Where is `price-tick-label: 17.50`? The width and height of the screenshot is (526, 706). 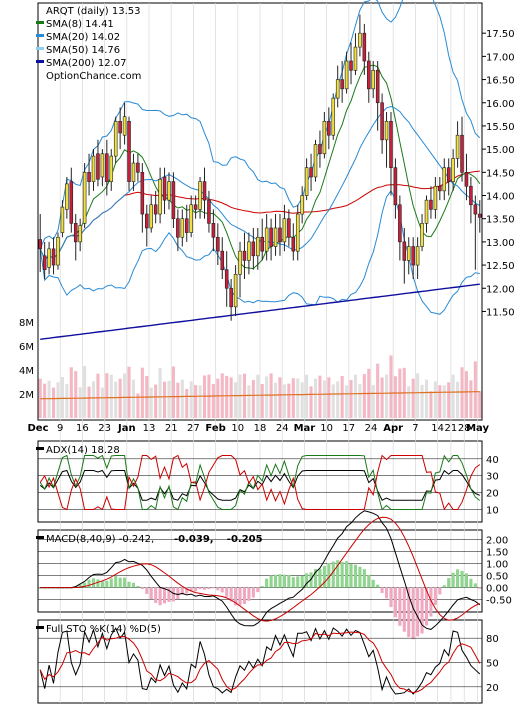 price-tick-label: 17.50 is located at coordinates (500, 34).